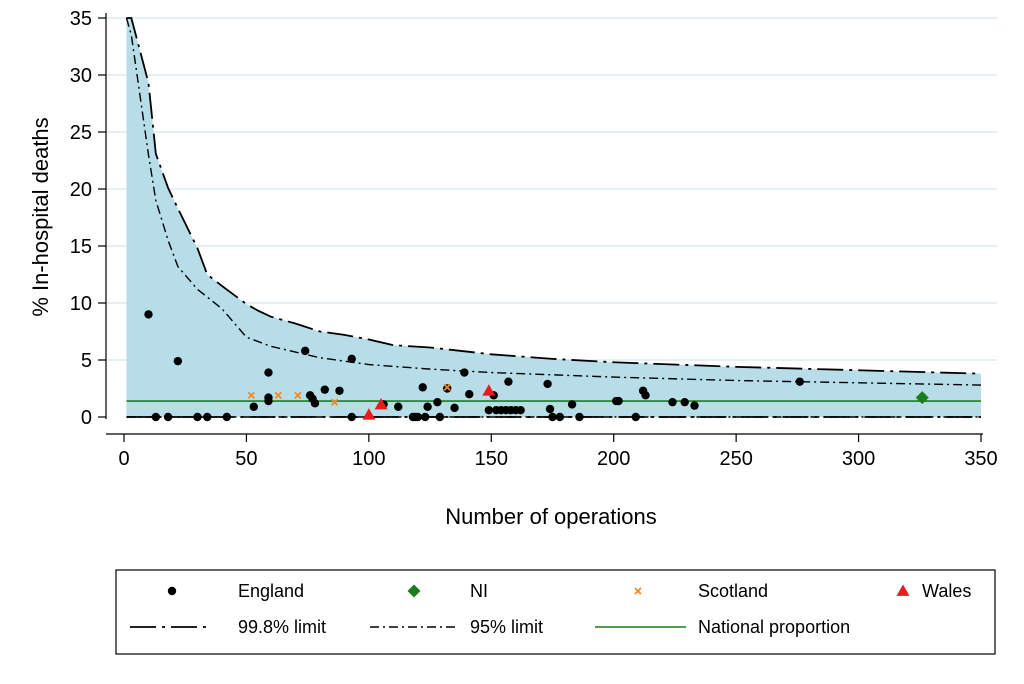 This screenshot has height=684, width=1024. What do you see at coordinates (735, 459) in the screenshot?
I see `x-tick-label: 250` at bounding box center [735, 459].